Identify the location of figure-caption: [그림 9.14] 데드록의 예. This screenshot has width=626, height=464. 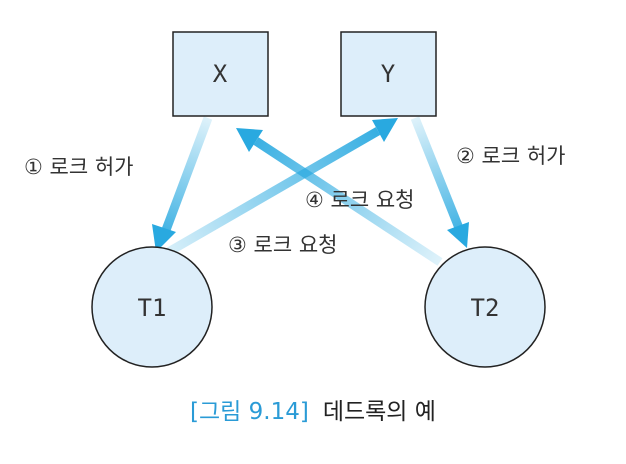
(313, 409).